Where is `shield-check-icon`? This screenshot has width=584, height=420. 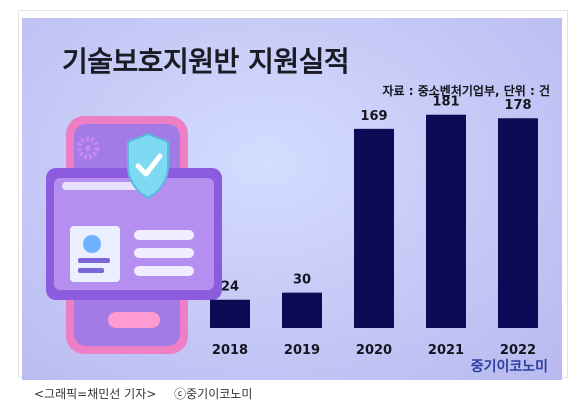
shield-check-icon is located at coordinates (148, 166).